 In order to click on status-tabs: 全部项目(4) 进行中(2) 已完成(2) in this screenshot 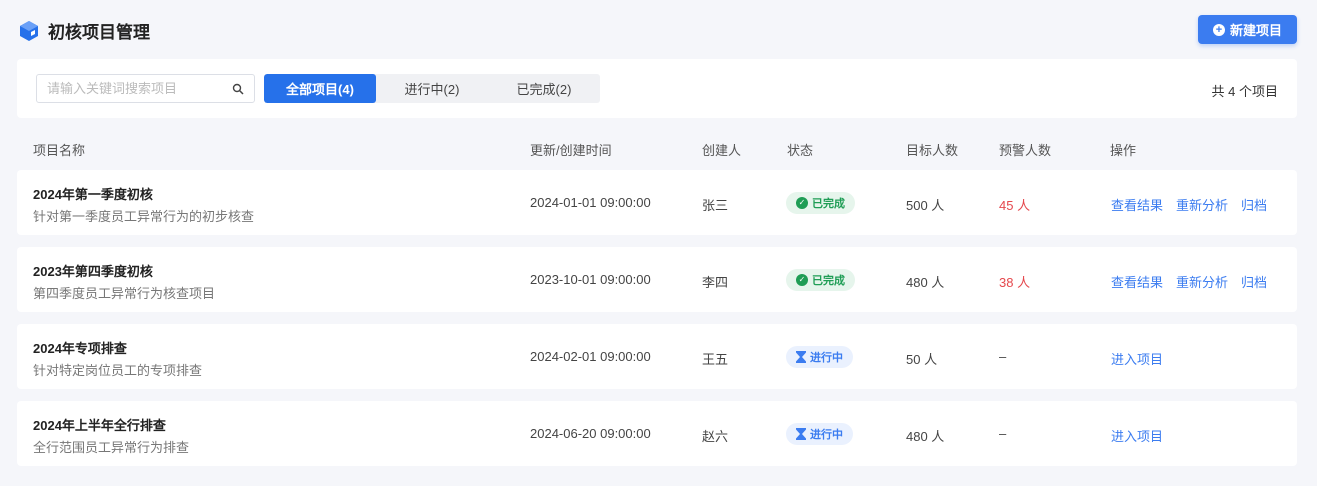, I will do `click(432, 88)`.